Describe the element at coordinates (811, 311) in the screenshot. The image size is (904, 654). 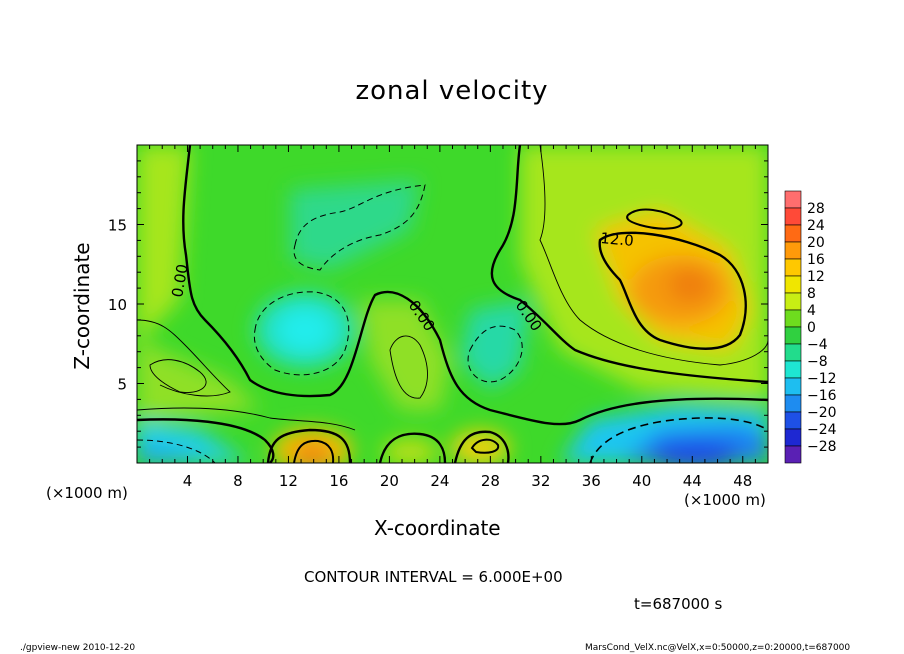
I see `colorbar-label: 4` at that location.